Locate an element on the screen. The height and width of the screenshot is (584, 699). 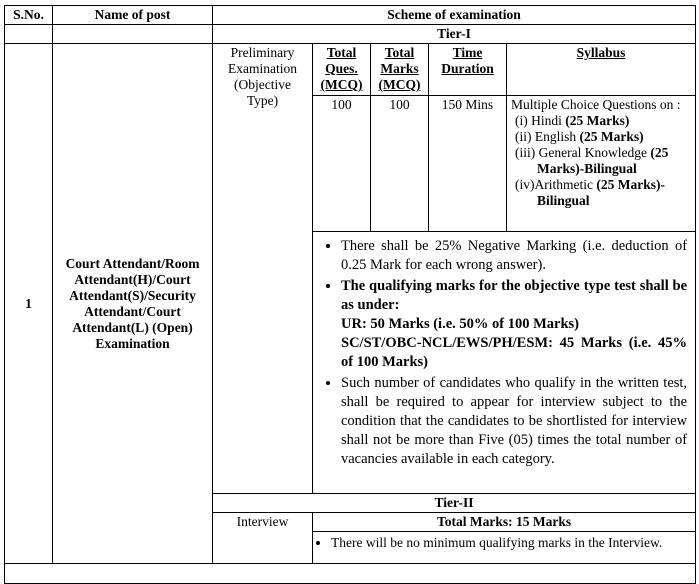
syllabus-item: (iv)Arithmetic (25 Marks)-Bilingual is located at coordinates (590, 192).